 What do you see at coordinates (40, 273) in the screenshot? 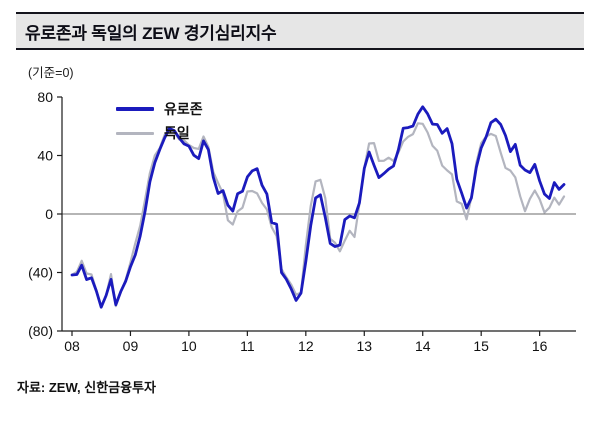
I see `svg-text: (40)` at bounding box center [40, 273].